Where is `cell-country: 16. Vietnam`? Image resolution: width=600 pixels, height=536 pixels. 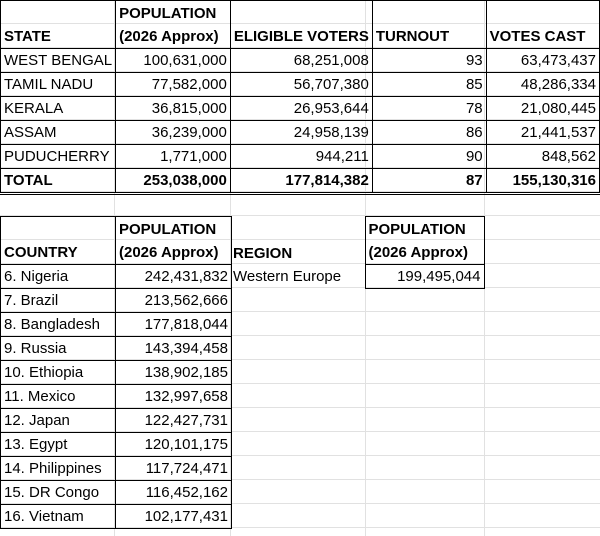
cell-country: 16. Vietnam is located at coordinates (58, 516).